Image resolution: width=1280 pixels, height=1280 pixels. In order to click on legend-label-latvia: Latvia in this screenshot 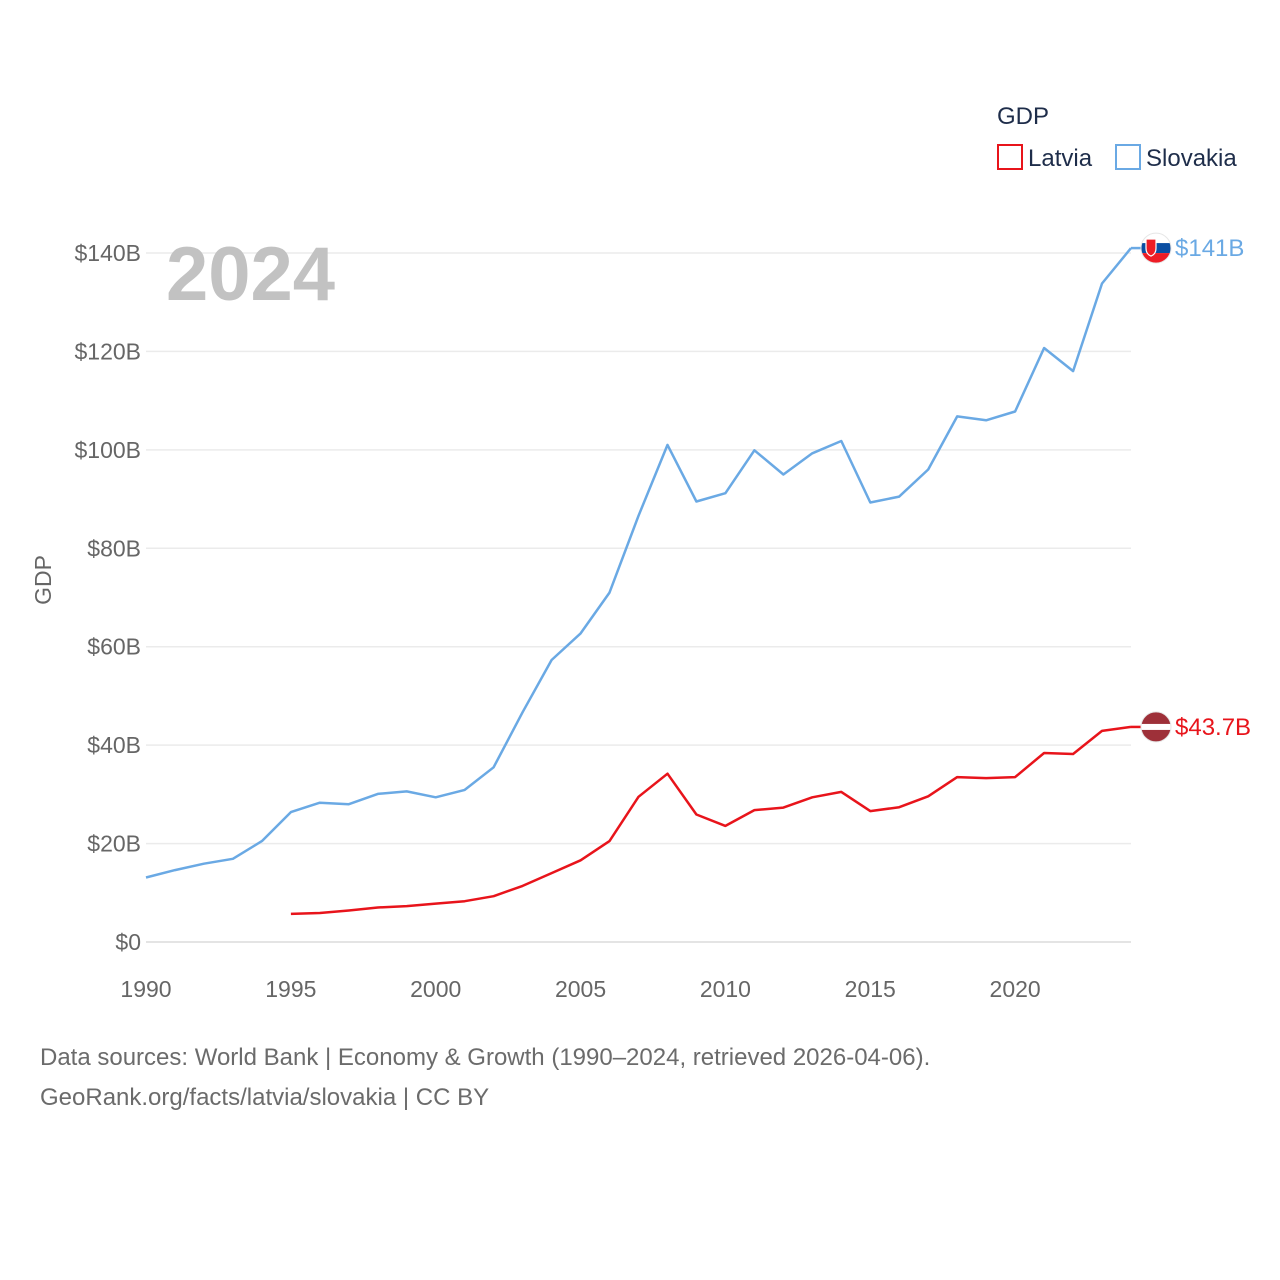, I will do `click(1060, 158)`.